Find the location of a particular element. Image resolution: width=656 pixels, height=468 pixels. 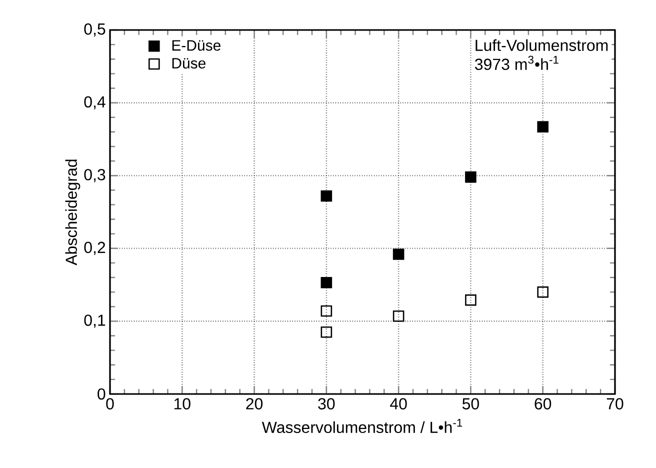

x-tick-label: 30 is located at coordinates (326, 404).